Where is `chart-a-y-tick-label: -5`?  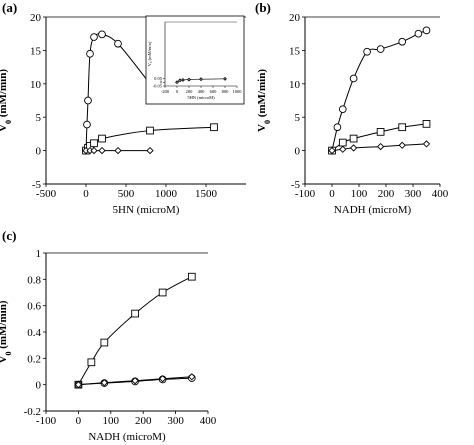
chart-a-y-tick-label: -5 is located at coordinates (37, 185).